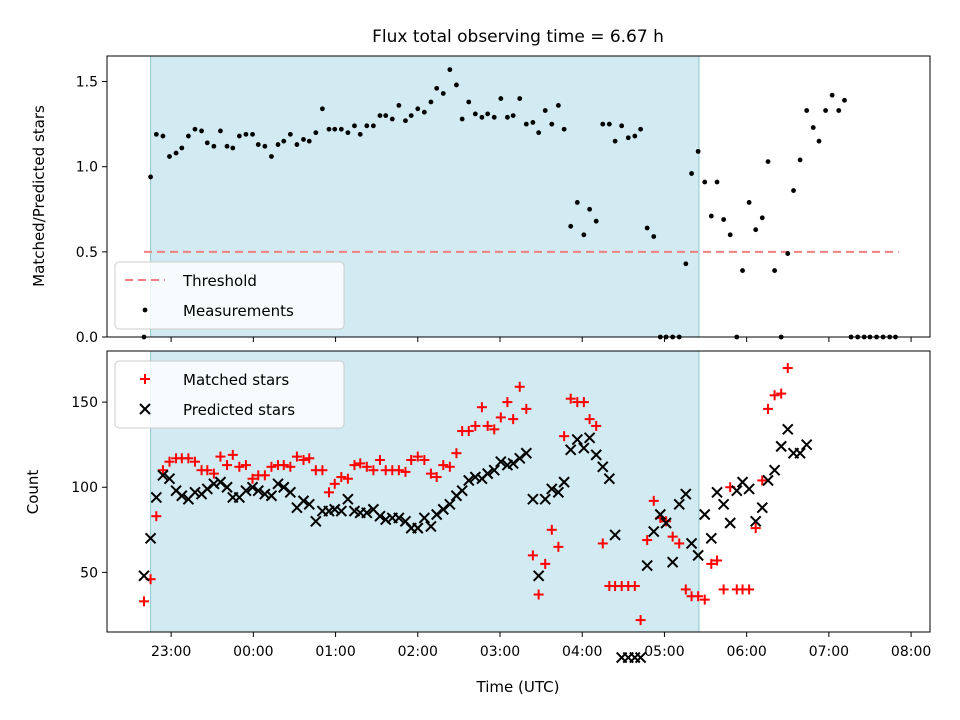  What do you see at coordinates (87, 168) in the screenshot?
I see `top-y-tick-label: 1.0` at bounding box center [87, 168].